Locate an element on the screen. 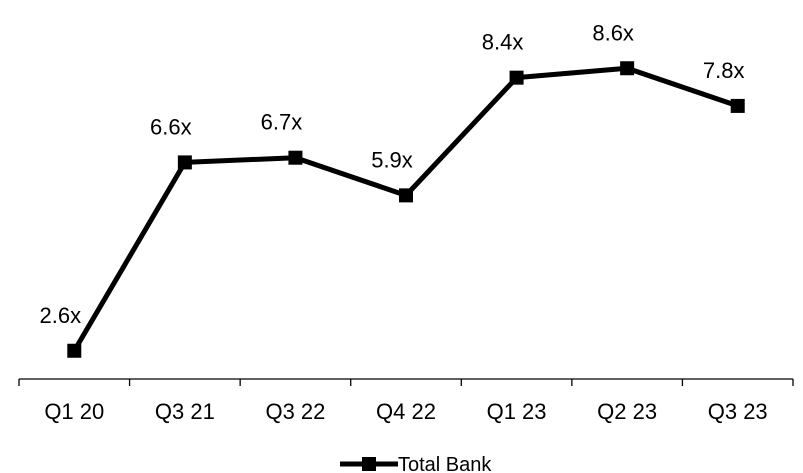 This screenshot has height=473, width=803. data-label: 2.6x is located at coordinates (60, 315).